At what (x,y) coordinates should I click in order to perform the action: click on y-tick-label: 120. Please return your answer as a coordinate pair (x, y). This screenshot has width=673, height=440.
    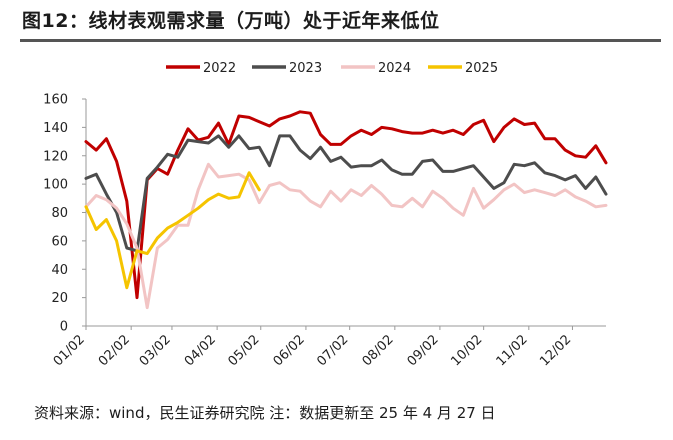
    Looking at the image, I should click on (55, 156).